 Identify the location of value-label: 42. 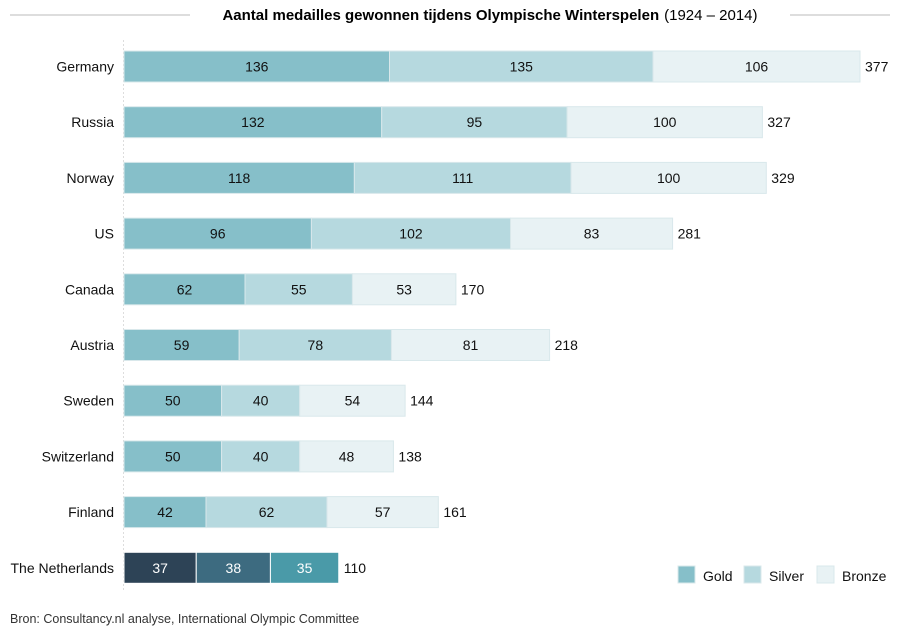
(165, 512).